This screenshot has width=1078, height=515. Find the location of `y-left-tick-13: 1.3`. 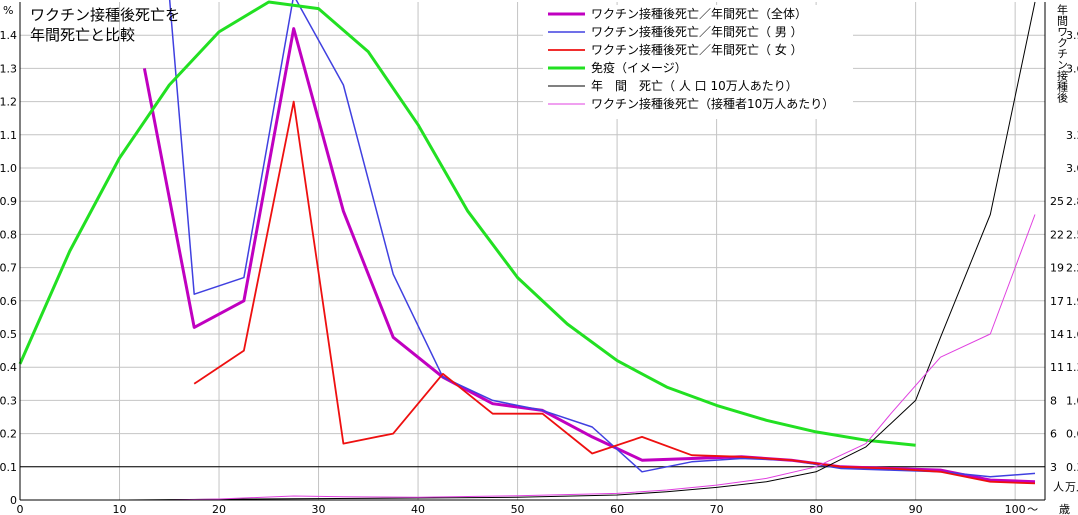

y-left-tick-13: 1.3 is located at coordinates (8, 68).